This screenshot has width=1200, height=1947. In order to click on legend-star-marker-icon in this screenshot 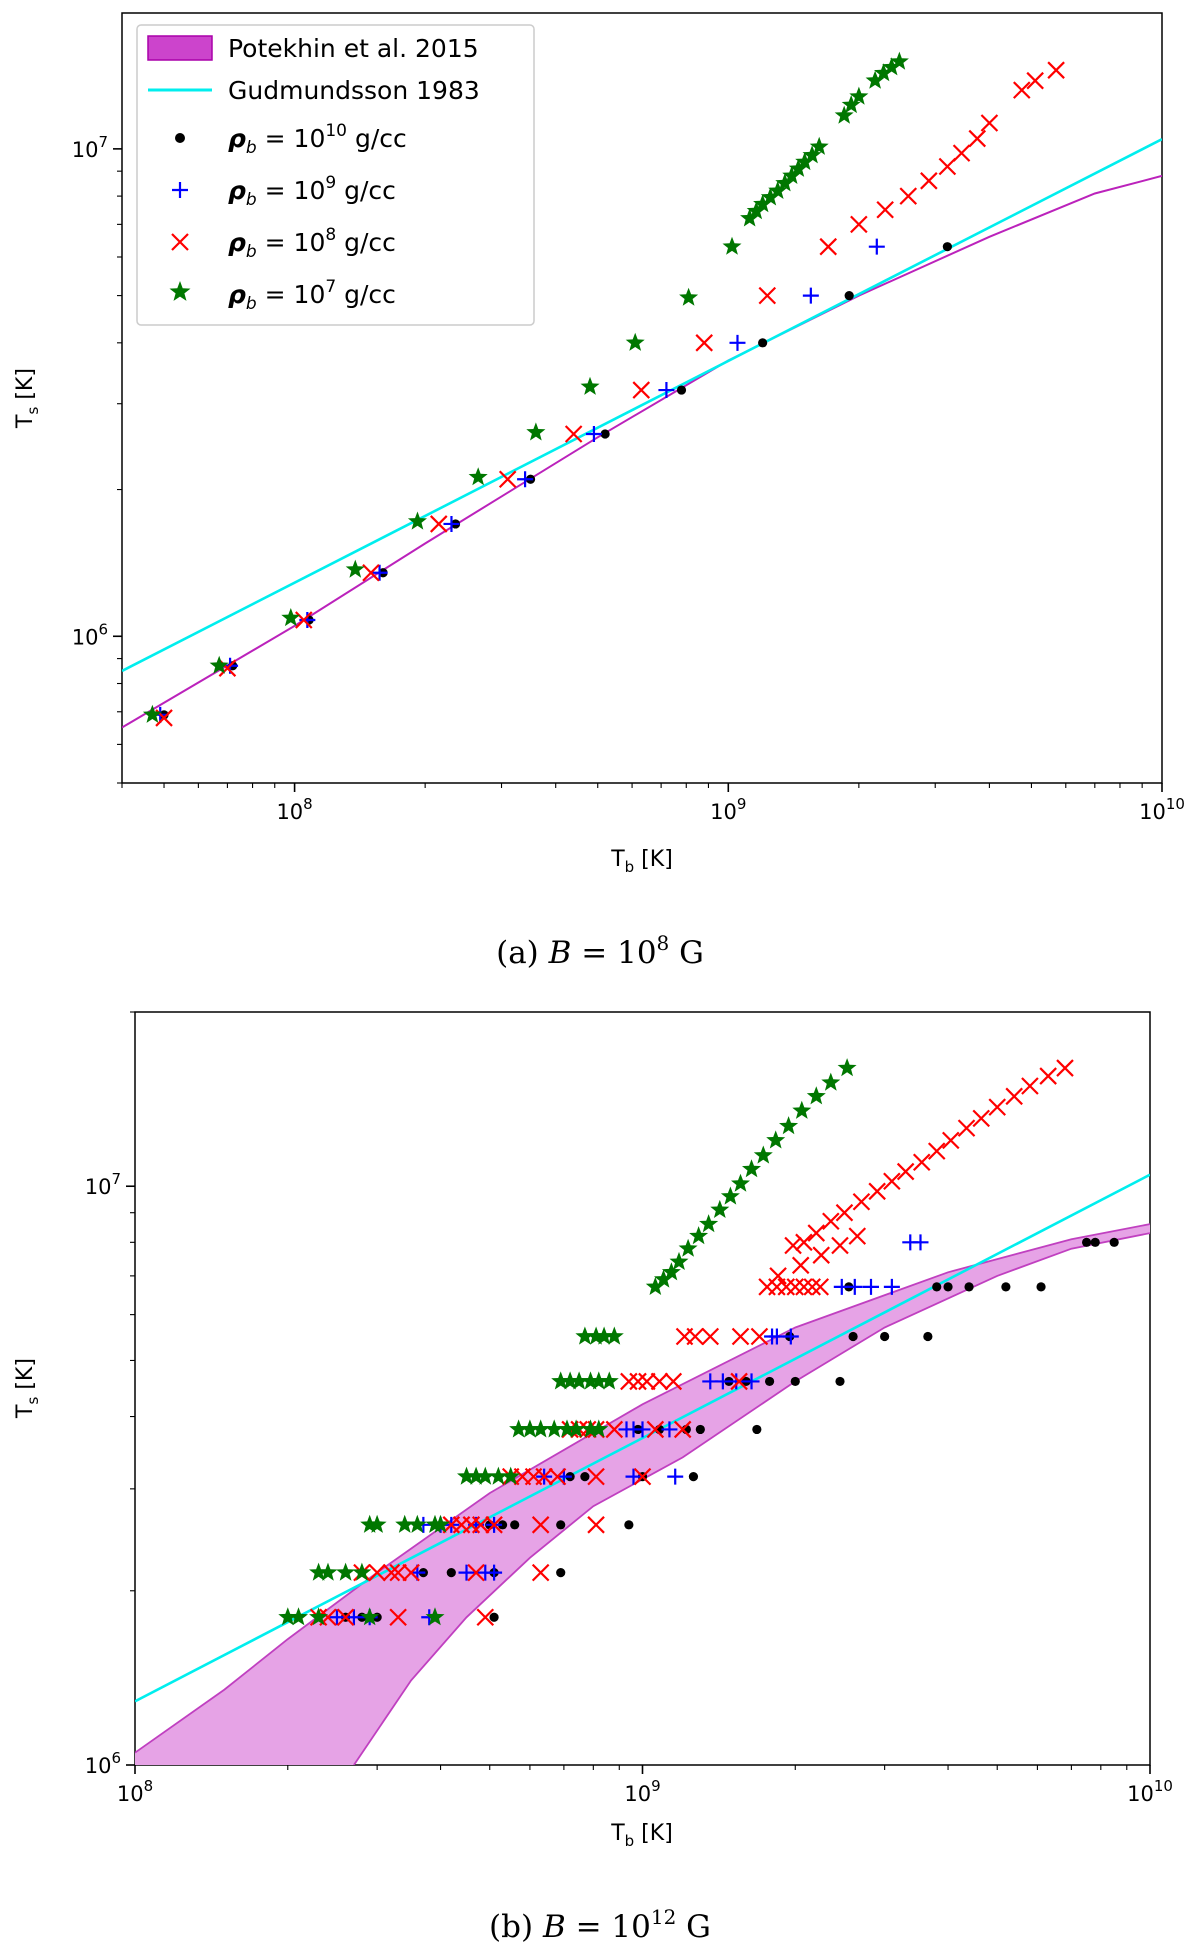, I will do `click(180, 291)`.